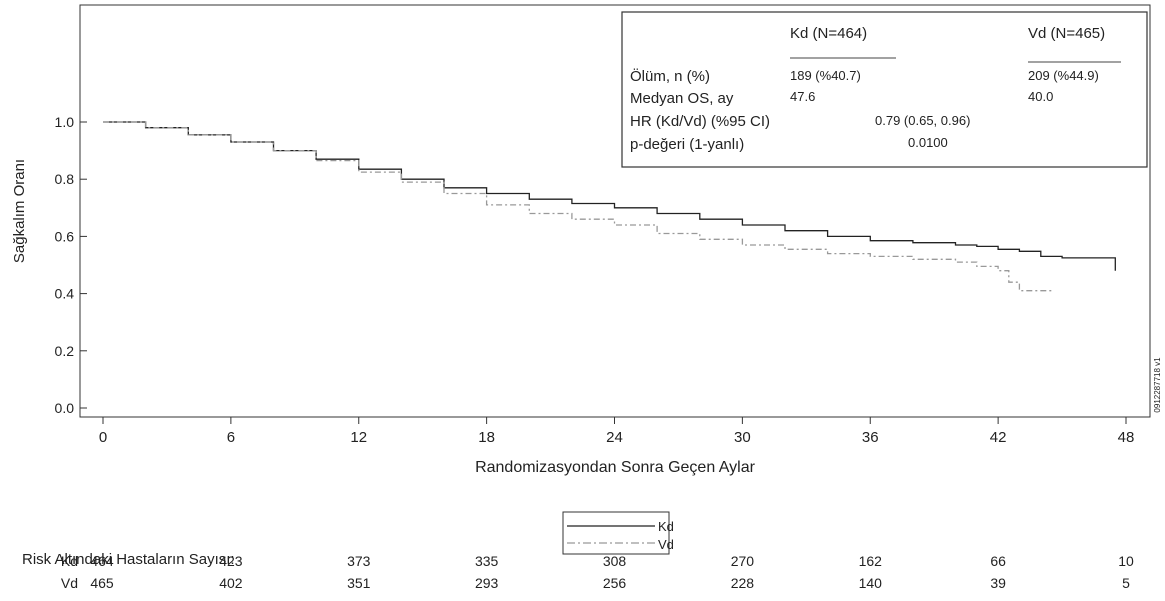  Describe the element at coordinates (102, 561) in the screenshot. I see `risk-cell: 464` at that location.